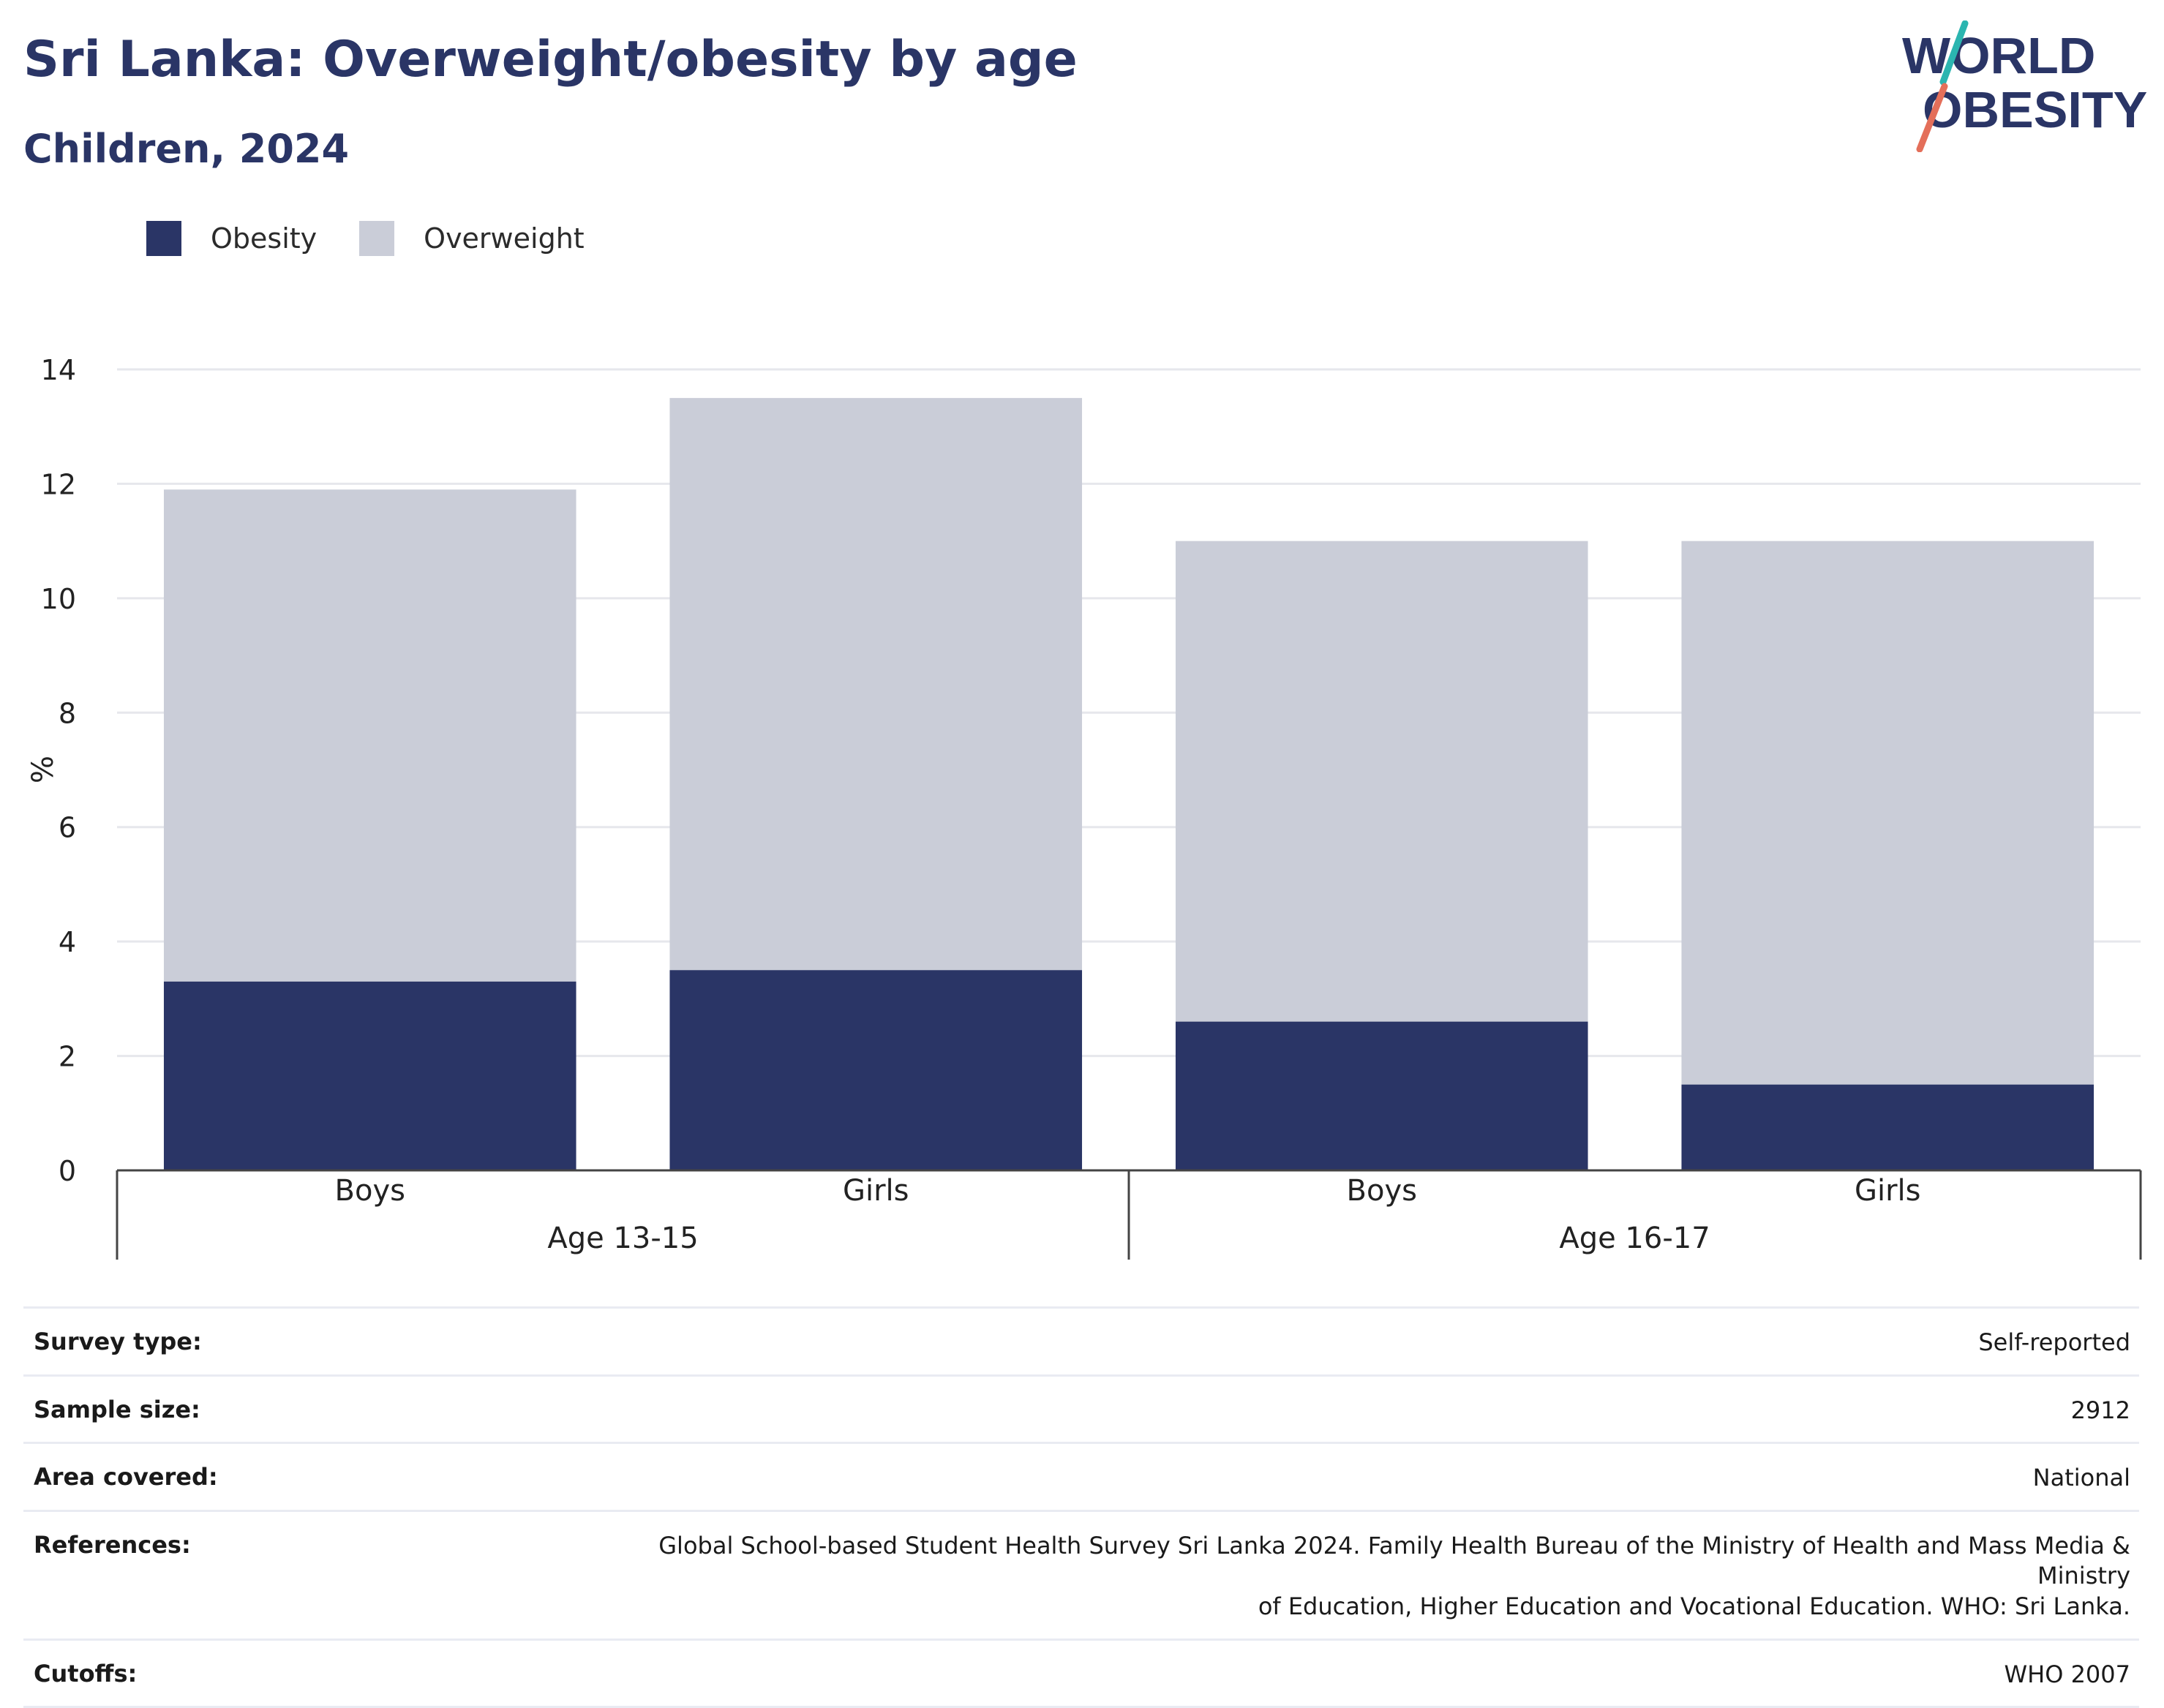 The width and height of the screenshot is (2164, 1708). I want to click on y-tick-label: 12, so click(58, 484).